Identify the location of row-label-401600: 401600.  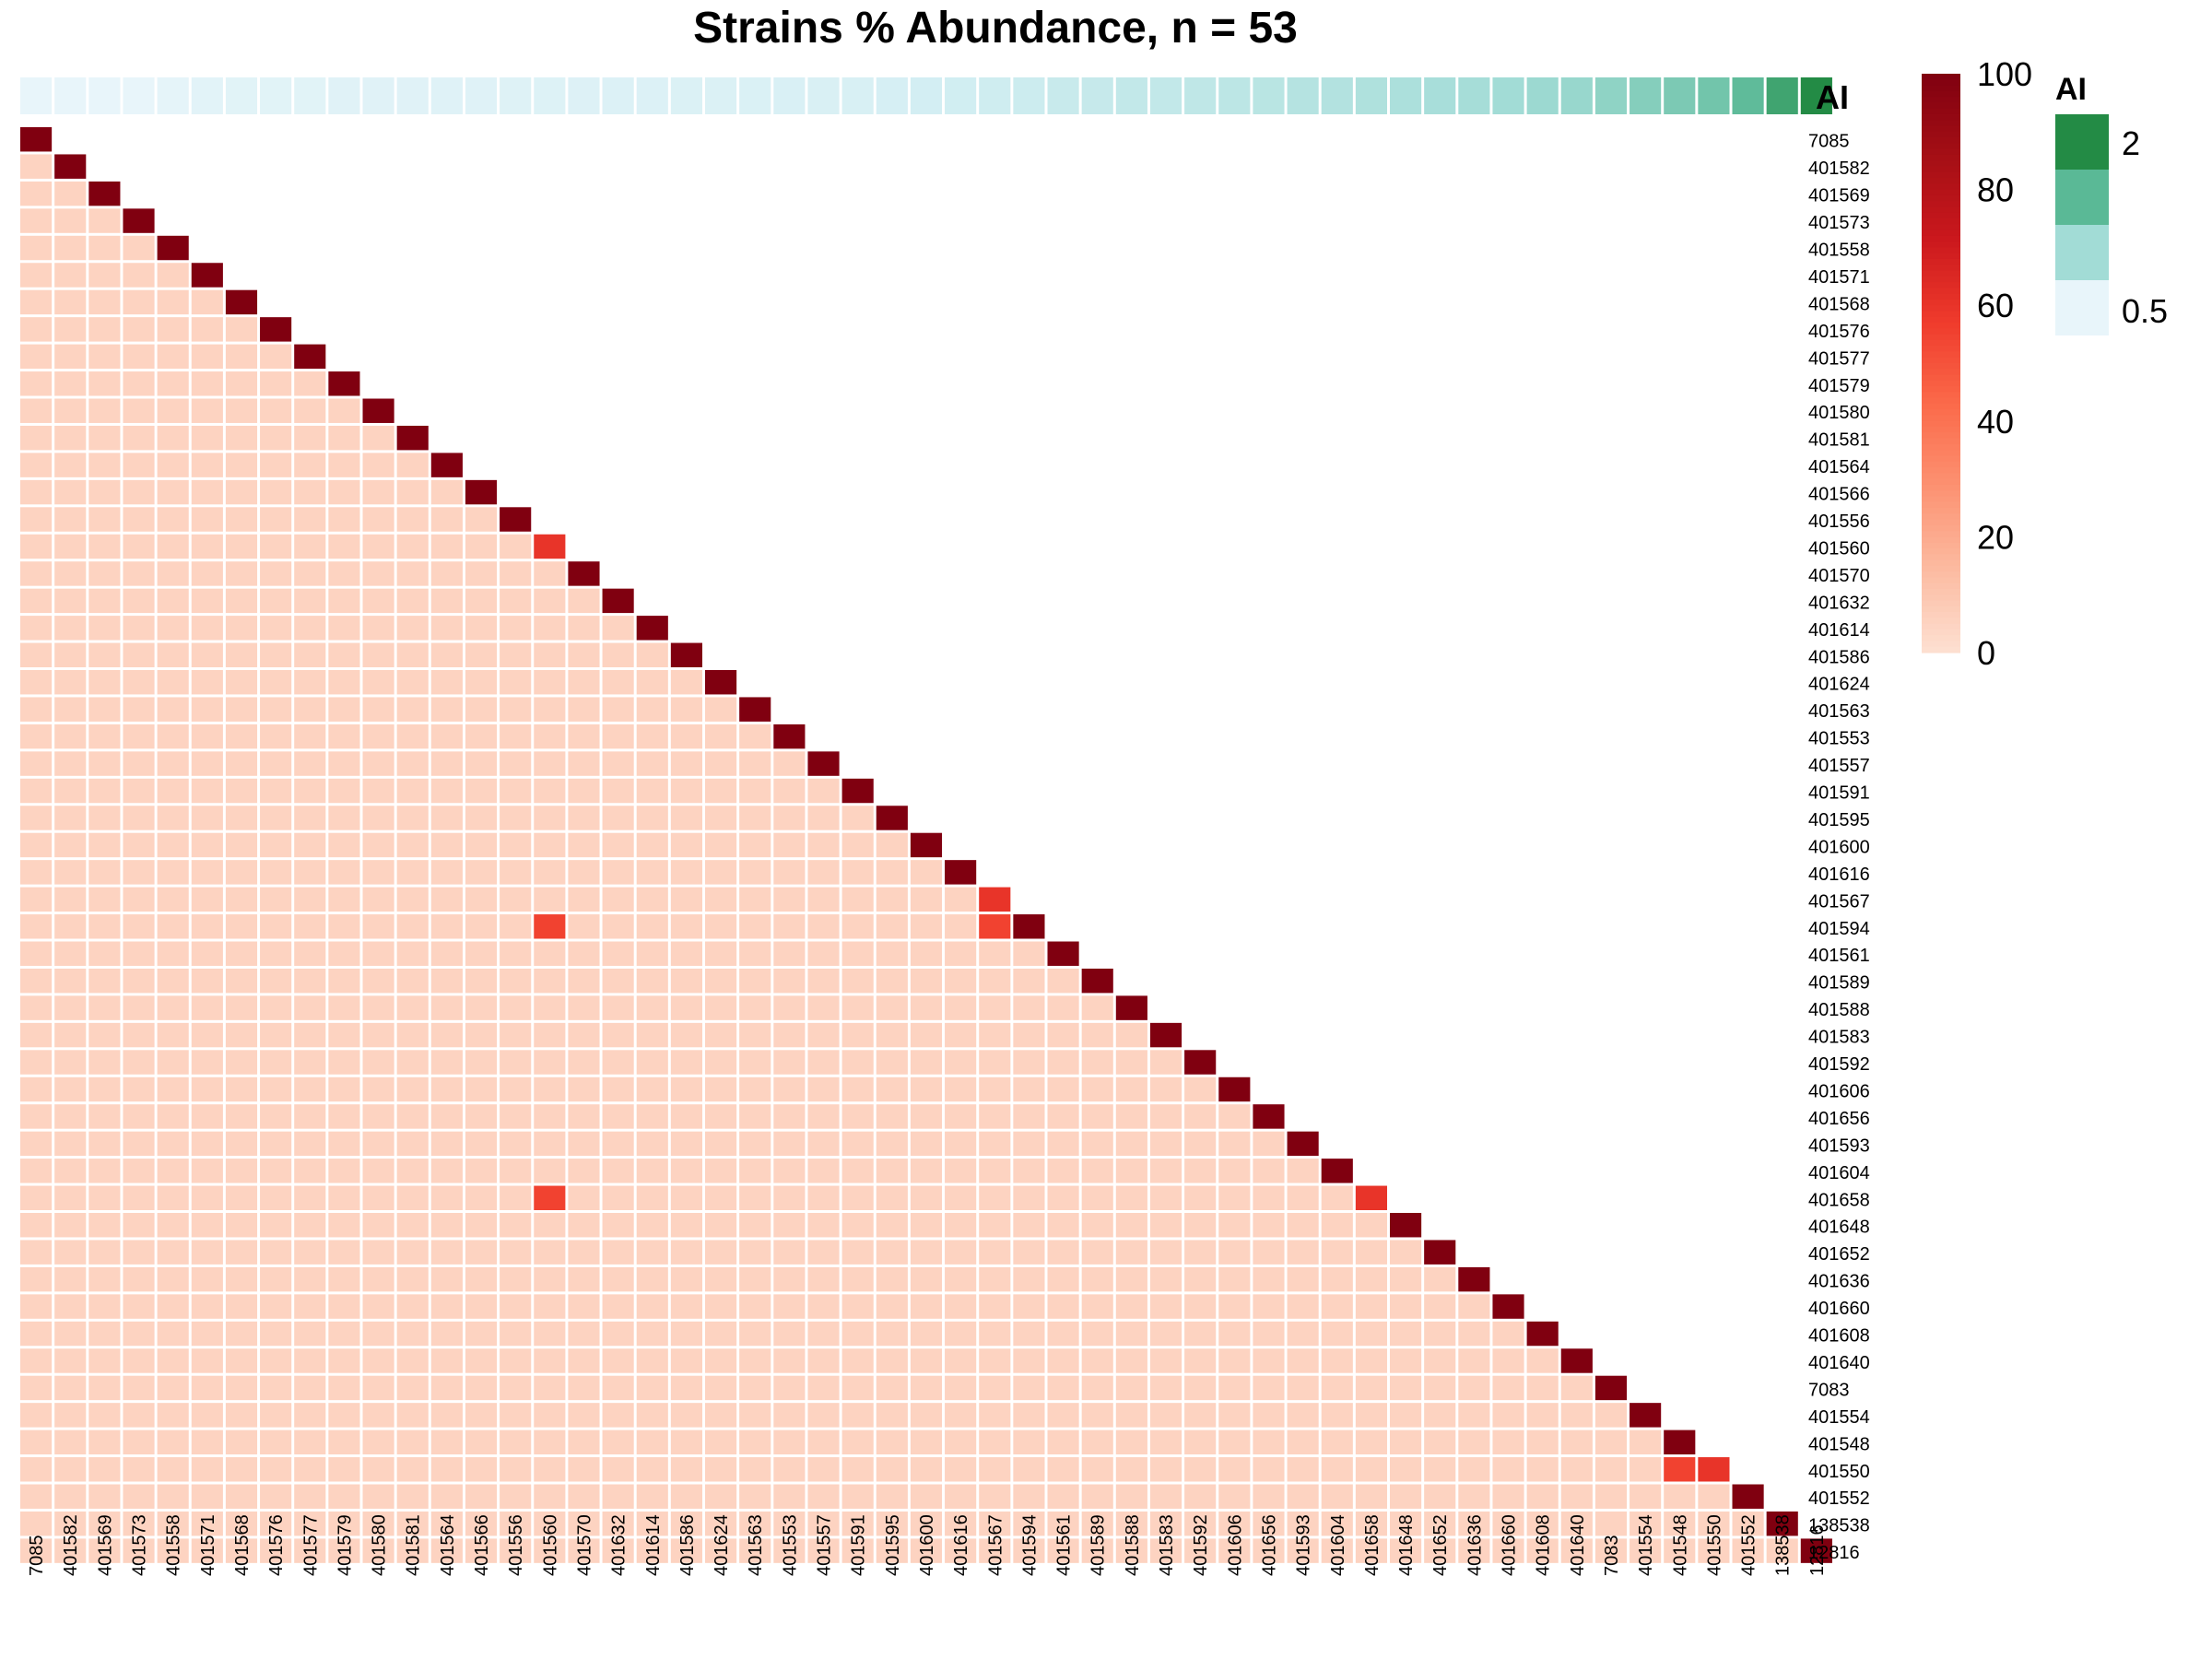
(1839, 847).